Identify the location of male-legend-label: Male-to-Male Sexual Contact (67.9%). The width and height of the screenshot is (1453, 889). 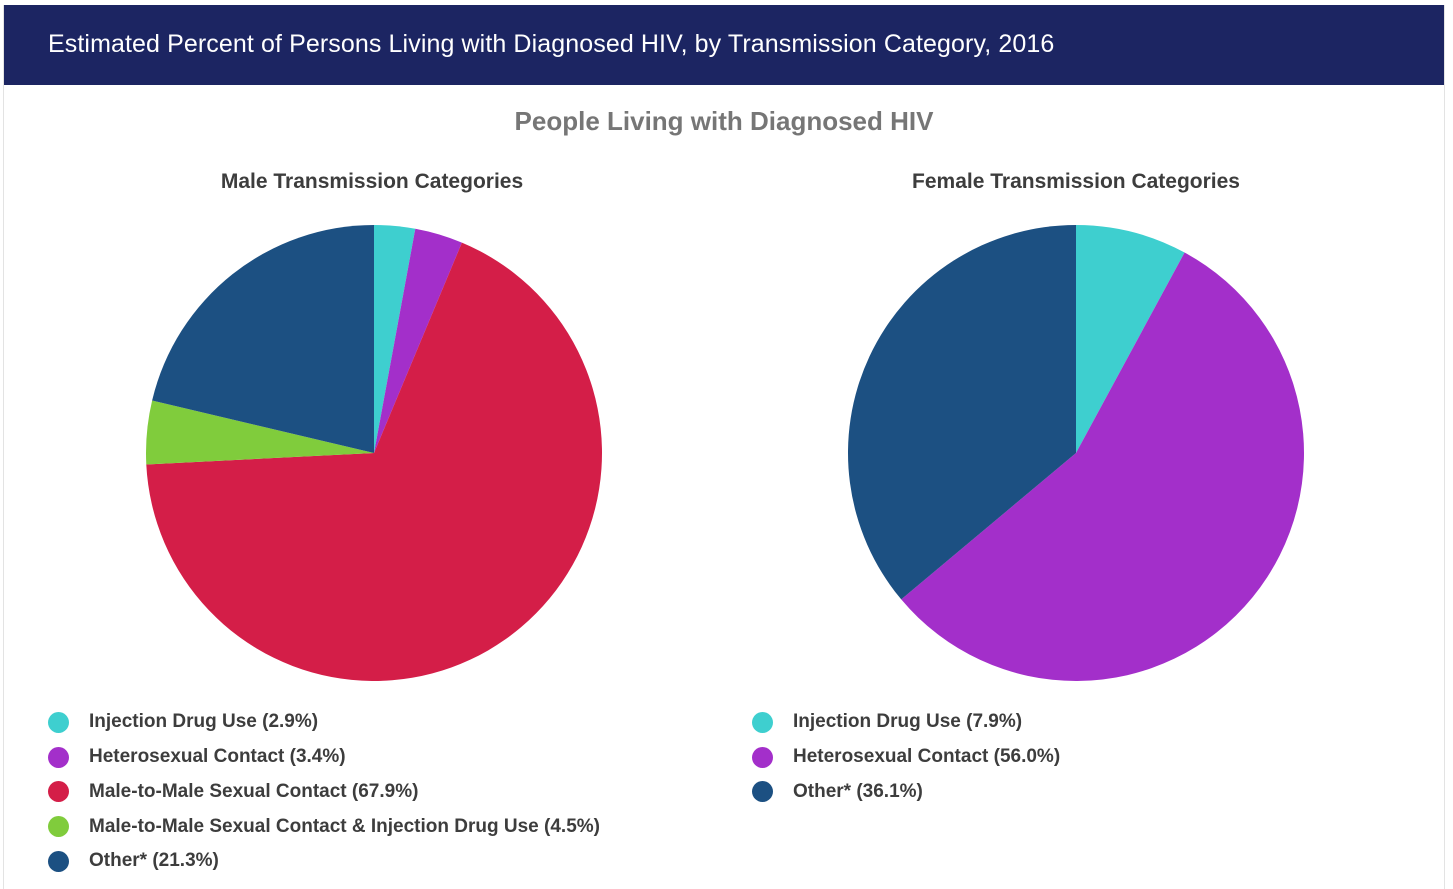
(254, 791).